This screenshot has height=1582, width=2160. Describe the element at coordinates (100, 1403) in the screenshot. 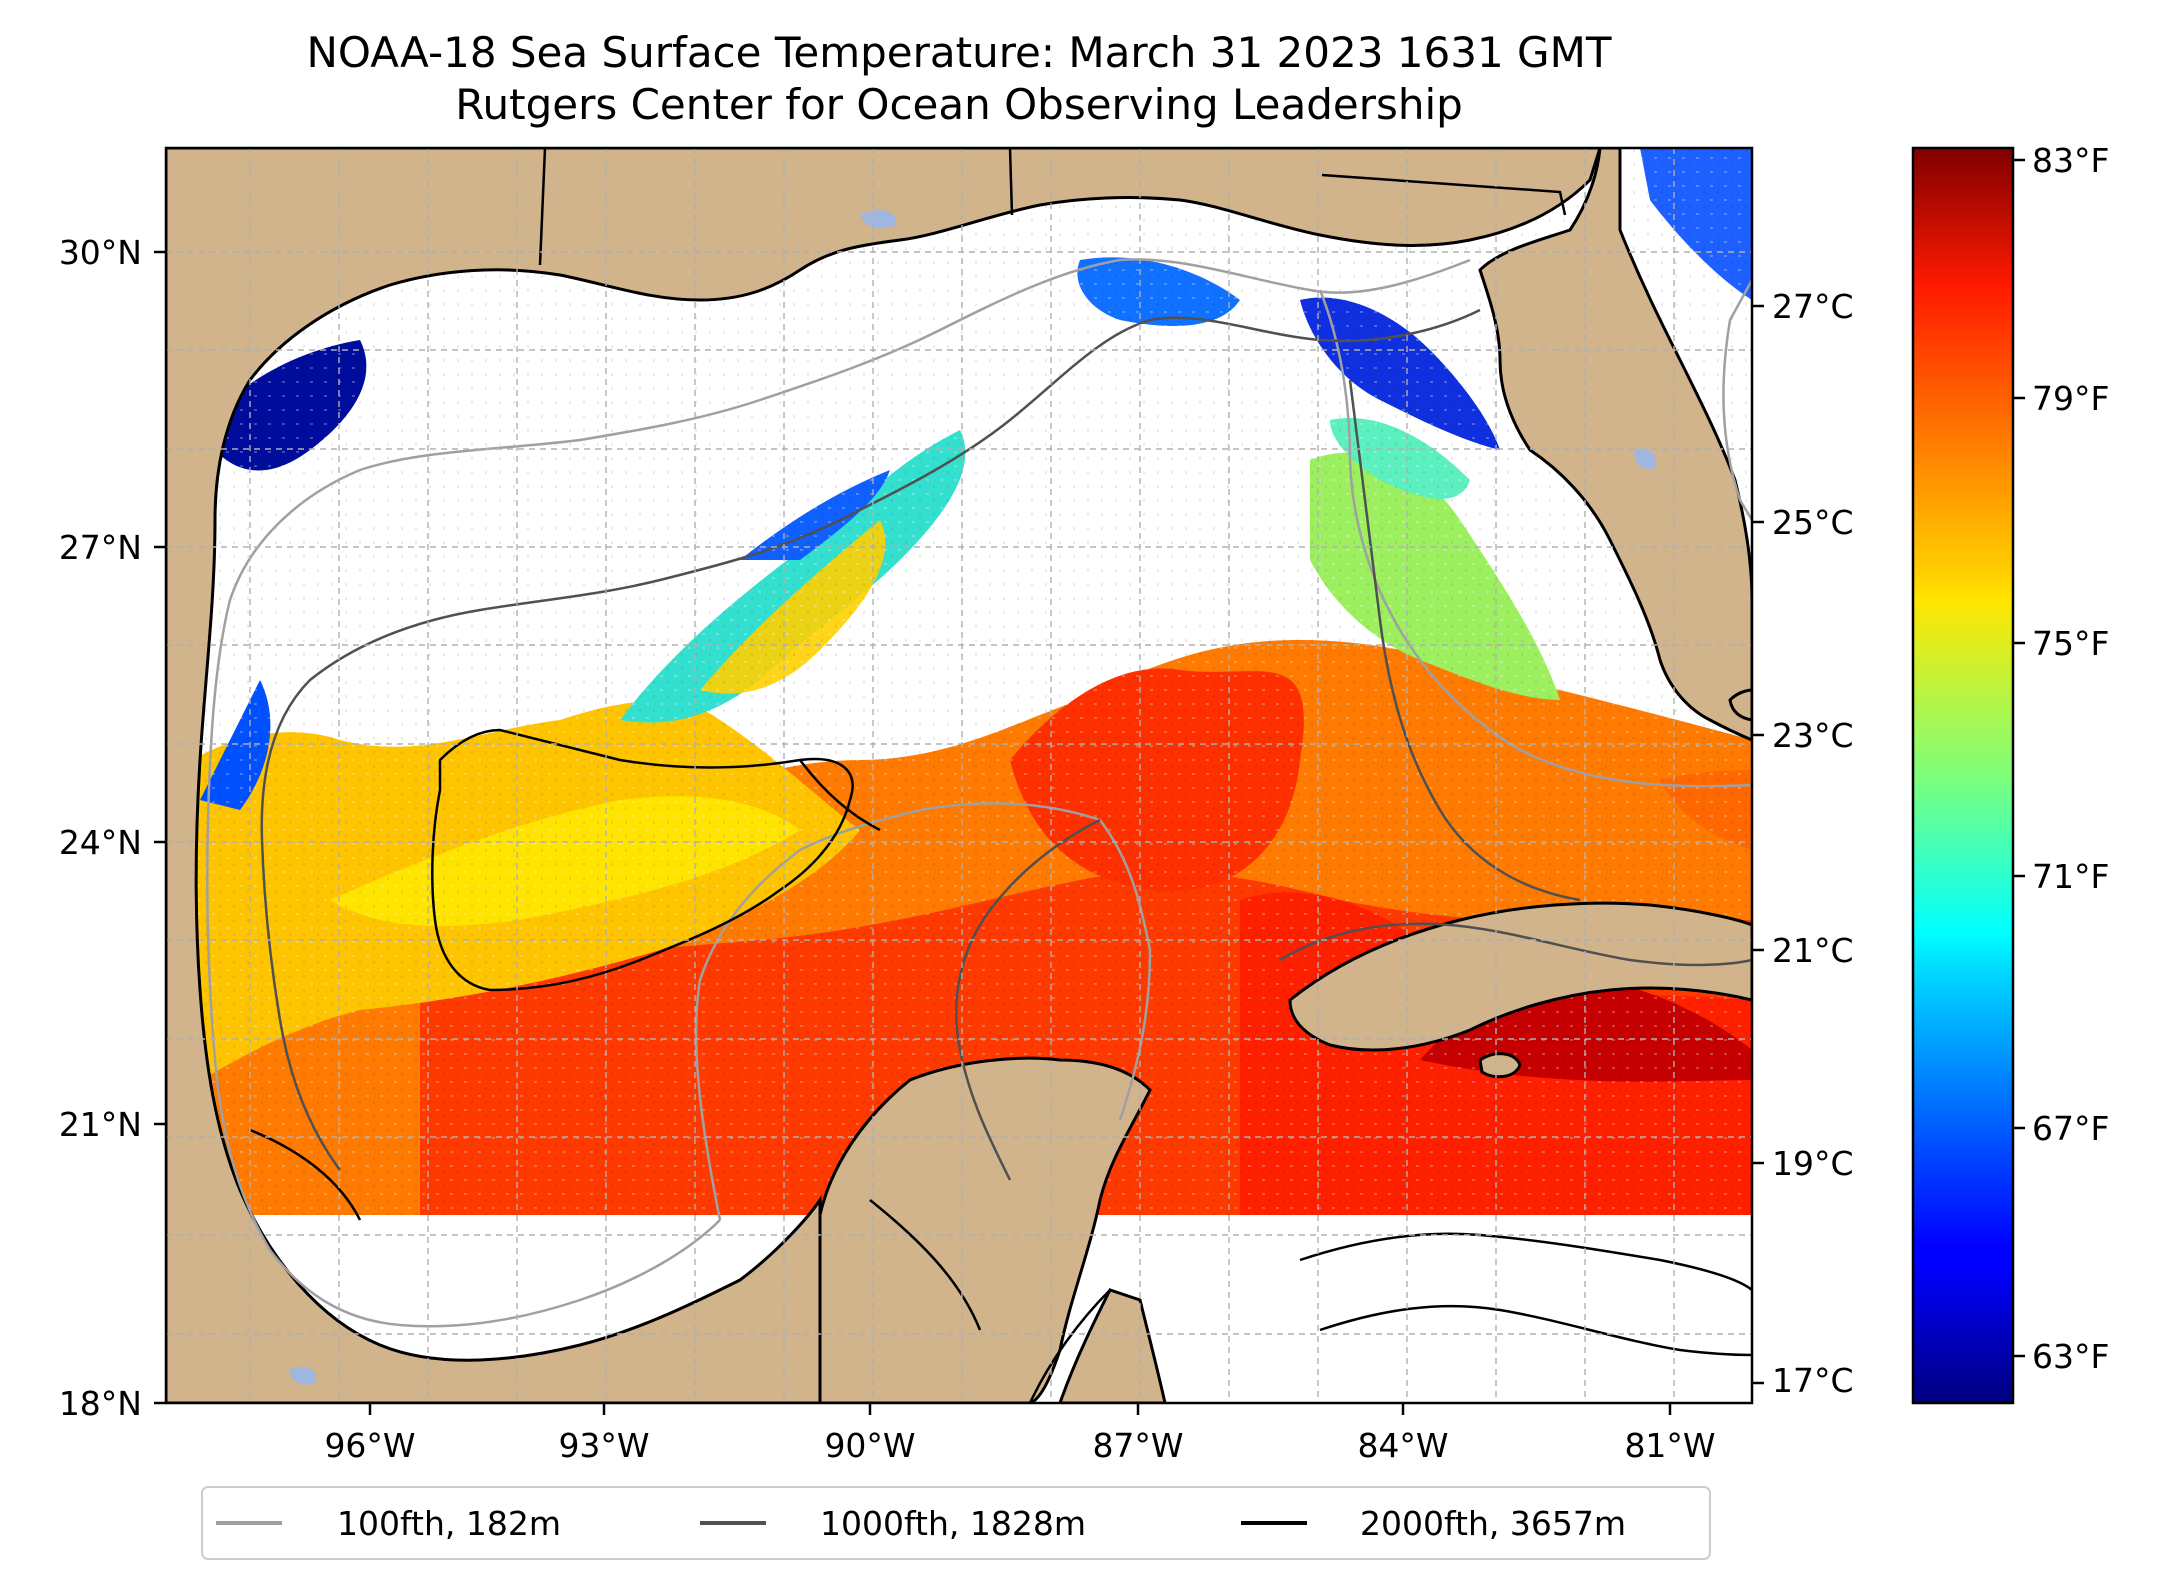

I see `lat-label-18n: 18°N` at that location.